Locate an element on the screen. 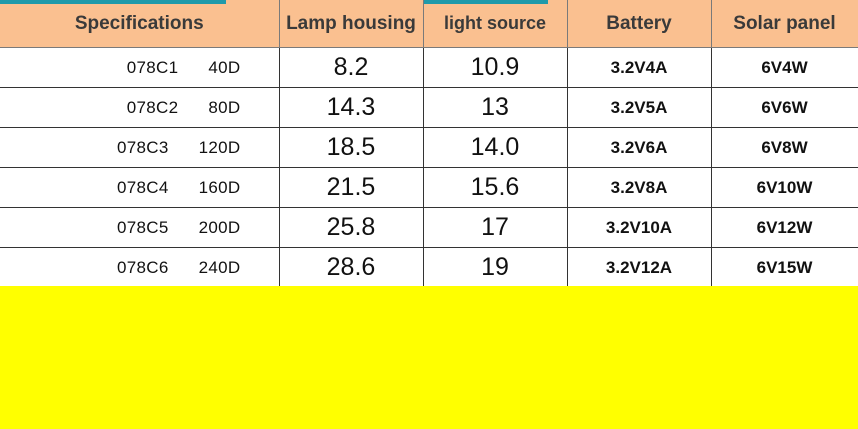 The width and height of the screenshot is (858, 429). light-source-cell: 15.6 is located at coordinates (495, 187).